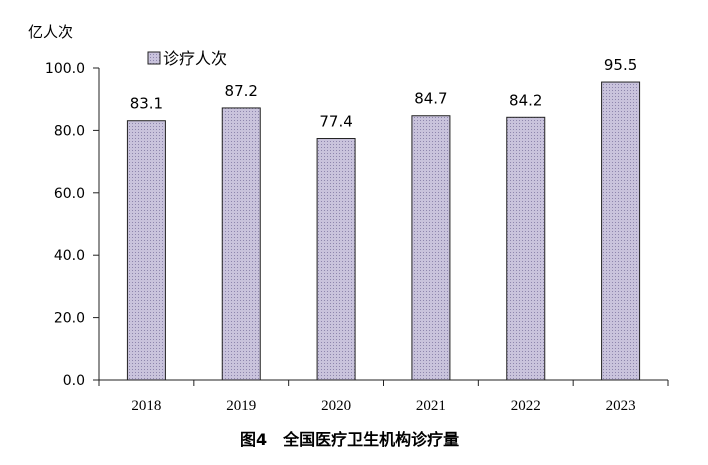 Image resolution: width=708 pixels, height=465 pixels. Describe the element at coordinates (336, 259) in the screenshot. I see `bar-2020` at that location.